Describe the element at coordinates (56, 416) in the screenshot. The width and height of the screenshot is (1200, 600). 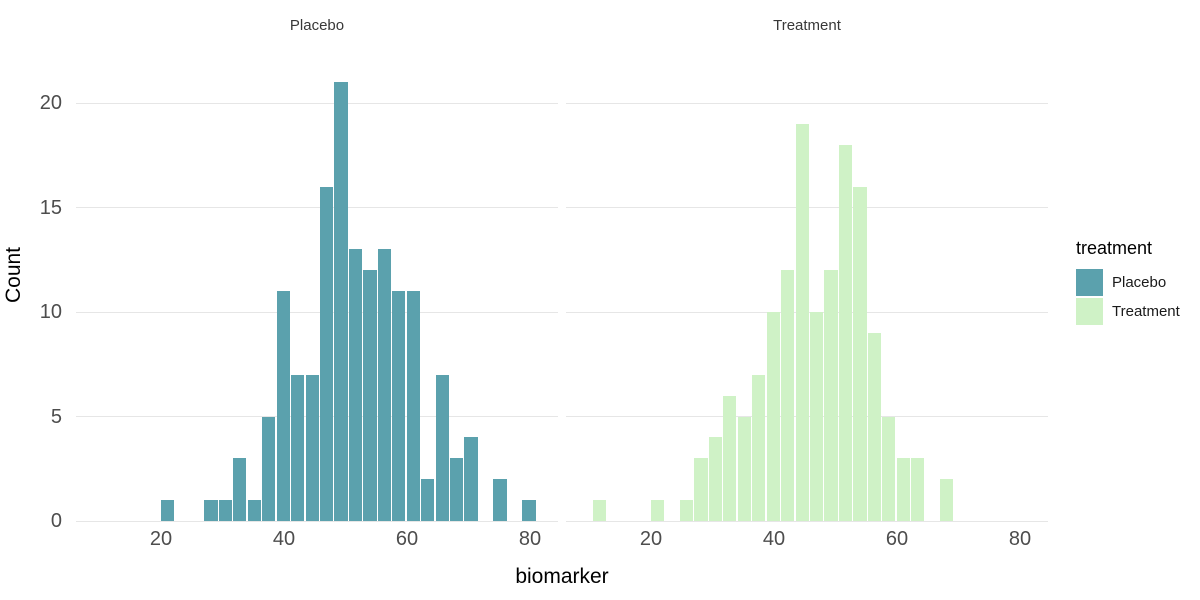
I see `y-tick-label: 5` at that location.